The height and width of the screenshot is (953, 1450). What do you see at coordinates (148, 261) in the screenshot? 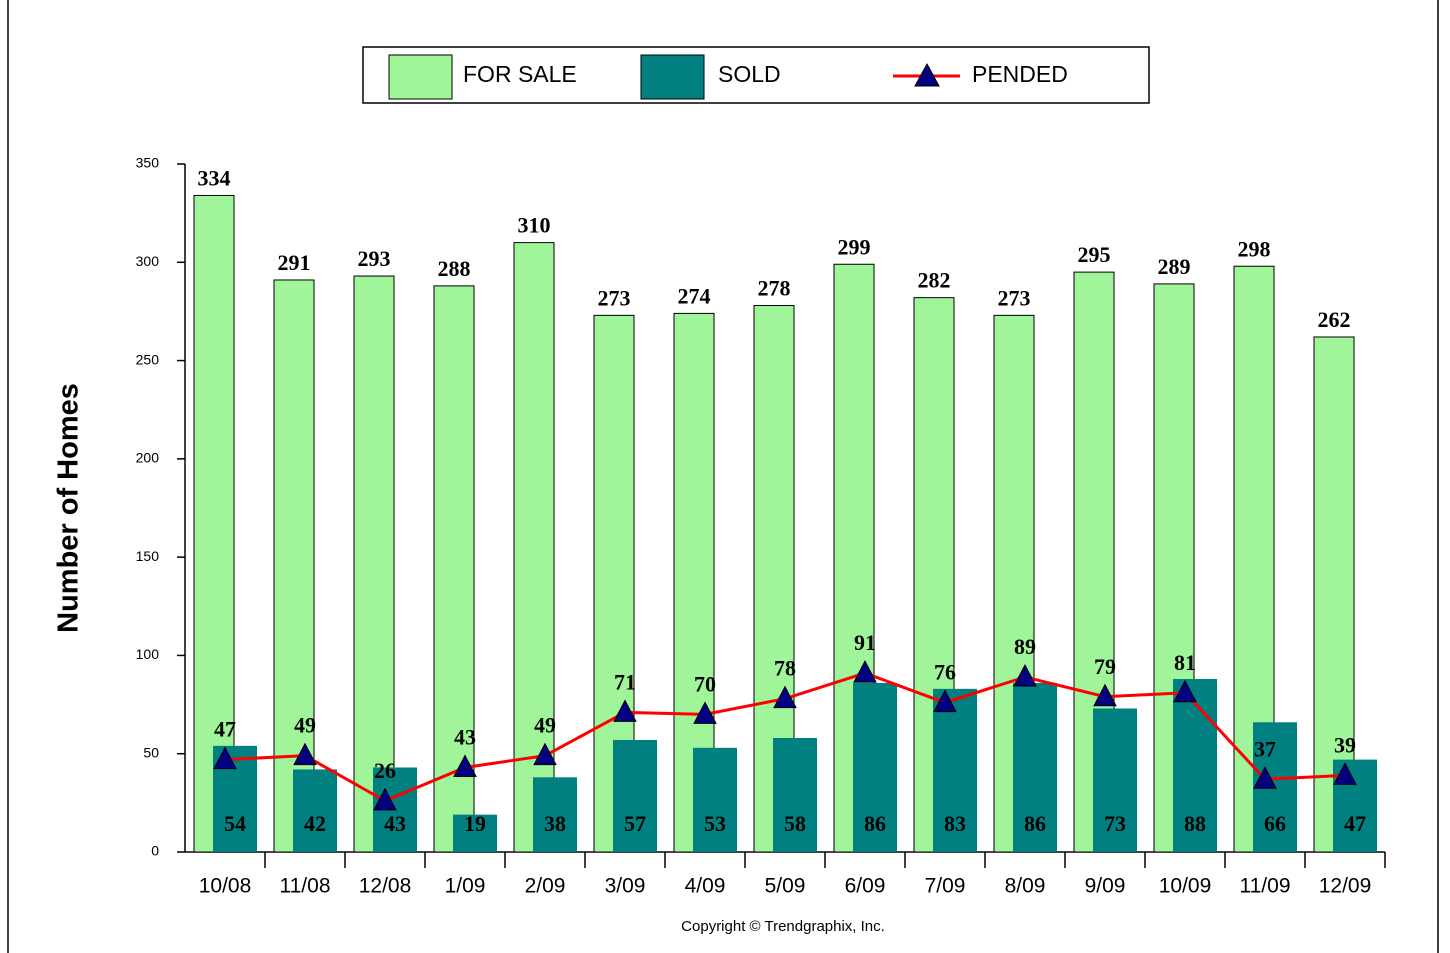
I see `y-tick-label: 300` at bounding box center [148, 261].